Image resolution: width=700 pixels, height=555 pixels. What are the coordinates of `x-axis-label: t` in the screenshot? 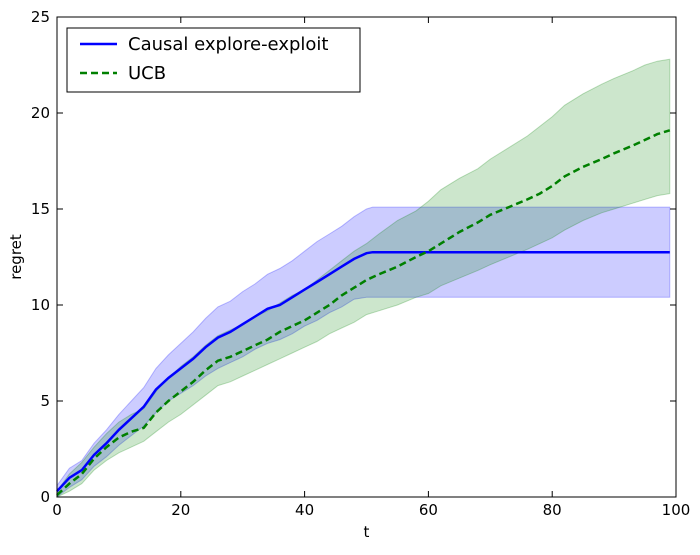 It's located at (367, 532).